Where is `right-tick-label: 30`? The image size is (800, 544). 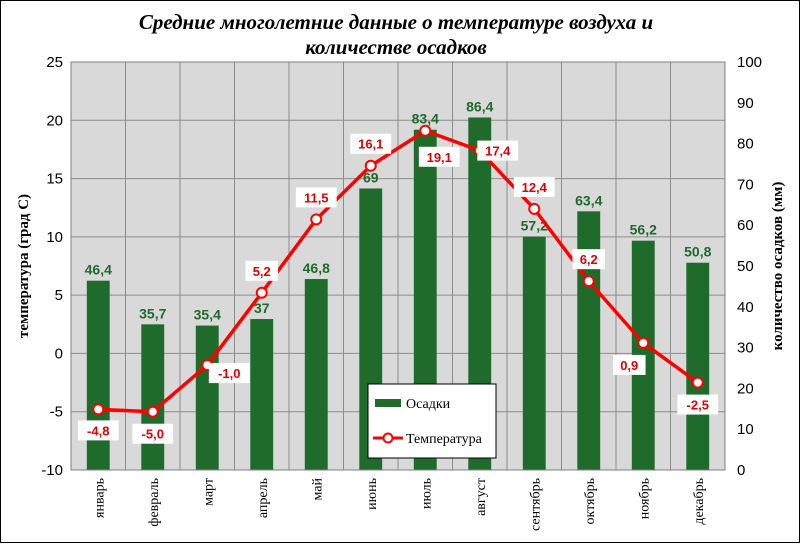
right-tick-label: 30 is located at coordinates (745, 348).